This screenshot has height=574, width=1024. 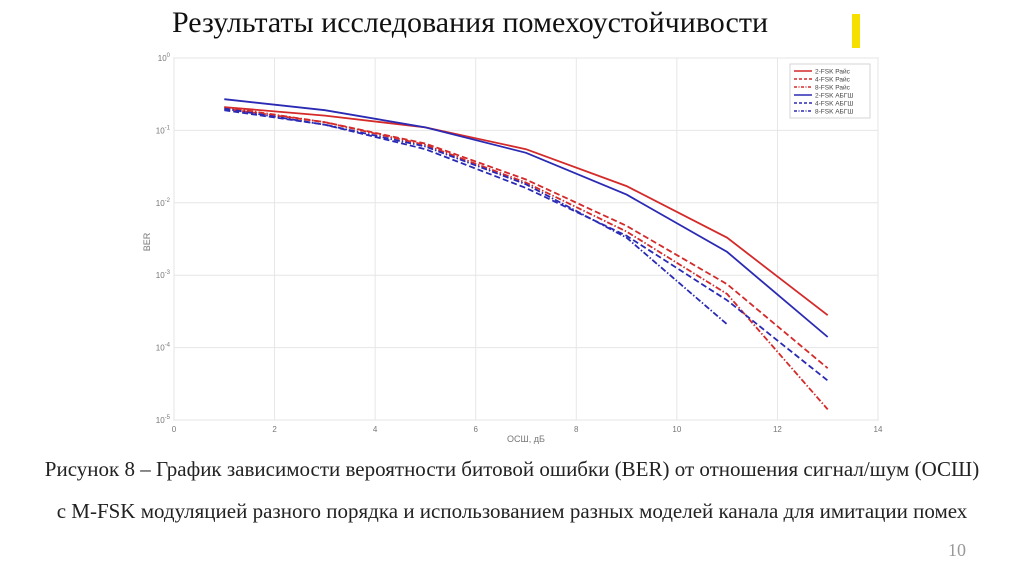 What do you see at coordinates (676, 429) in the screenshot?
I see `x-tick-label: 10` at bounding box center [676, 429].